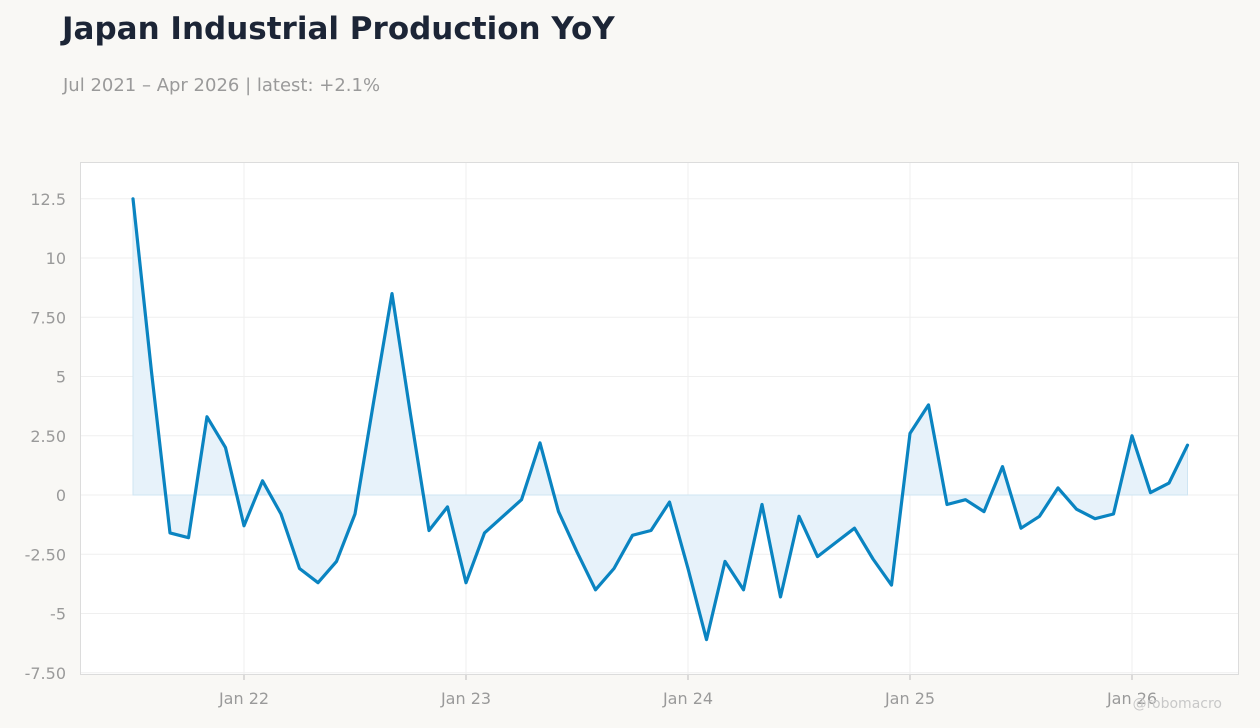 The image size is (1260, 728). Describe the element at coordinates (909, 698) in the screenshot. I see `x-tick-label: Jan 25` at that location.